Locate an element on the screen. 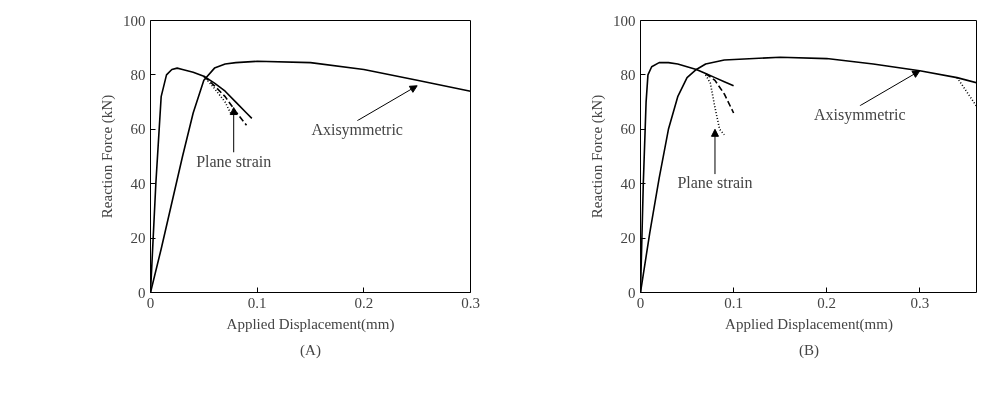 The width and height of the screenshot is (1002, 416). text: (B) is located at coordinates (809, 350).